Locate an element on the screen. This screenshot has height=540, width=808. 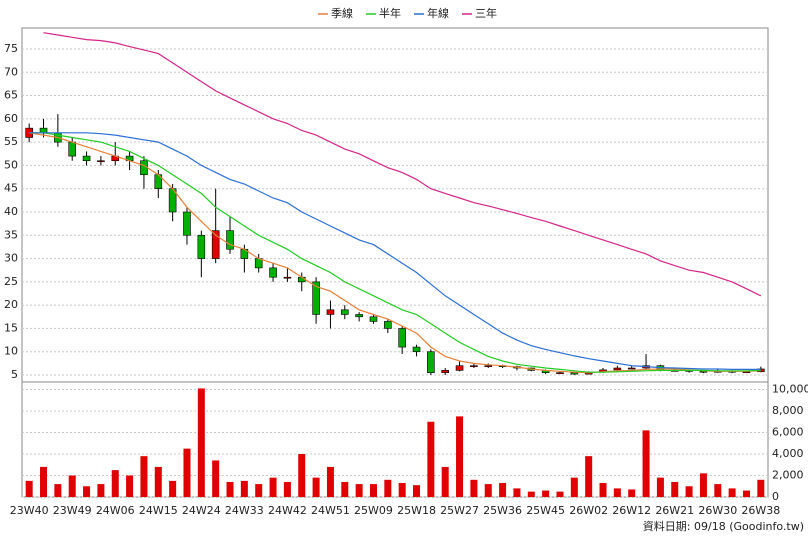
x-tick-label: 26W21 is located at coordinates (674, 510).